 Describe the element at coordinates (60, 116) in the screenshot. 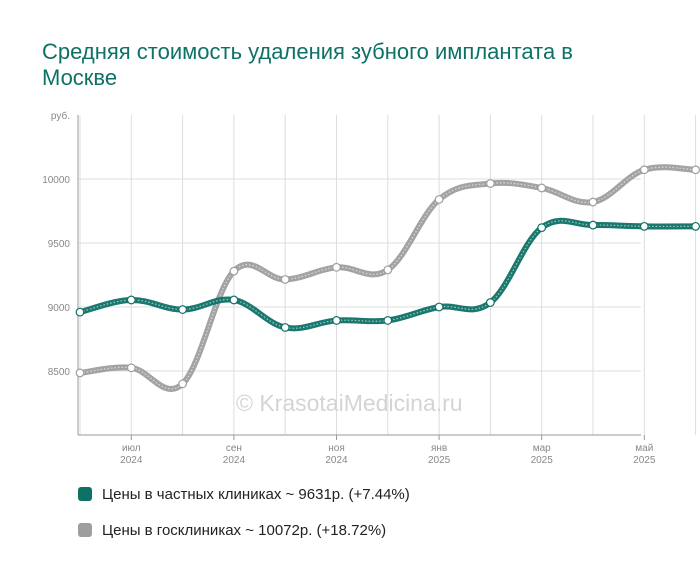

I see `y-axis-label: руб.` at that location.